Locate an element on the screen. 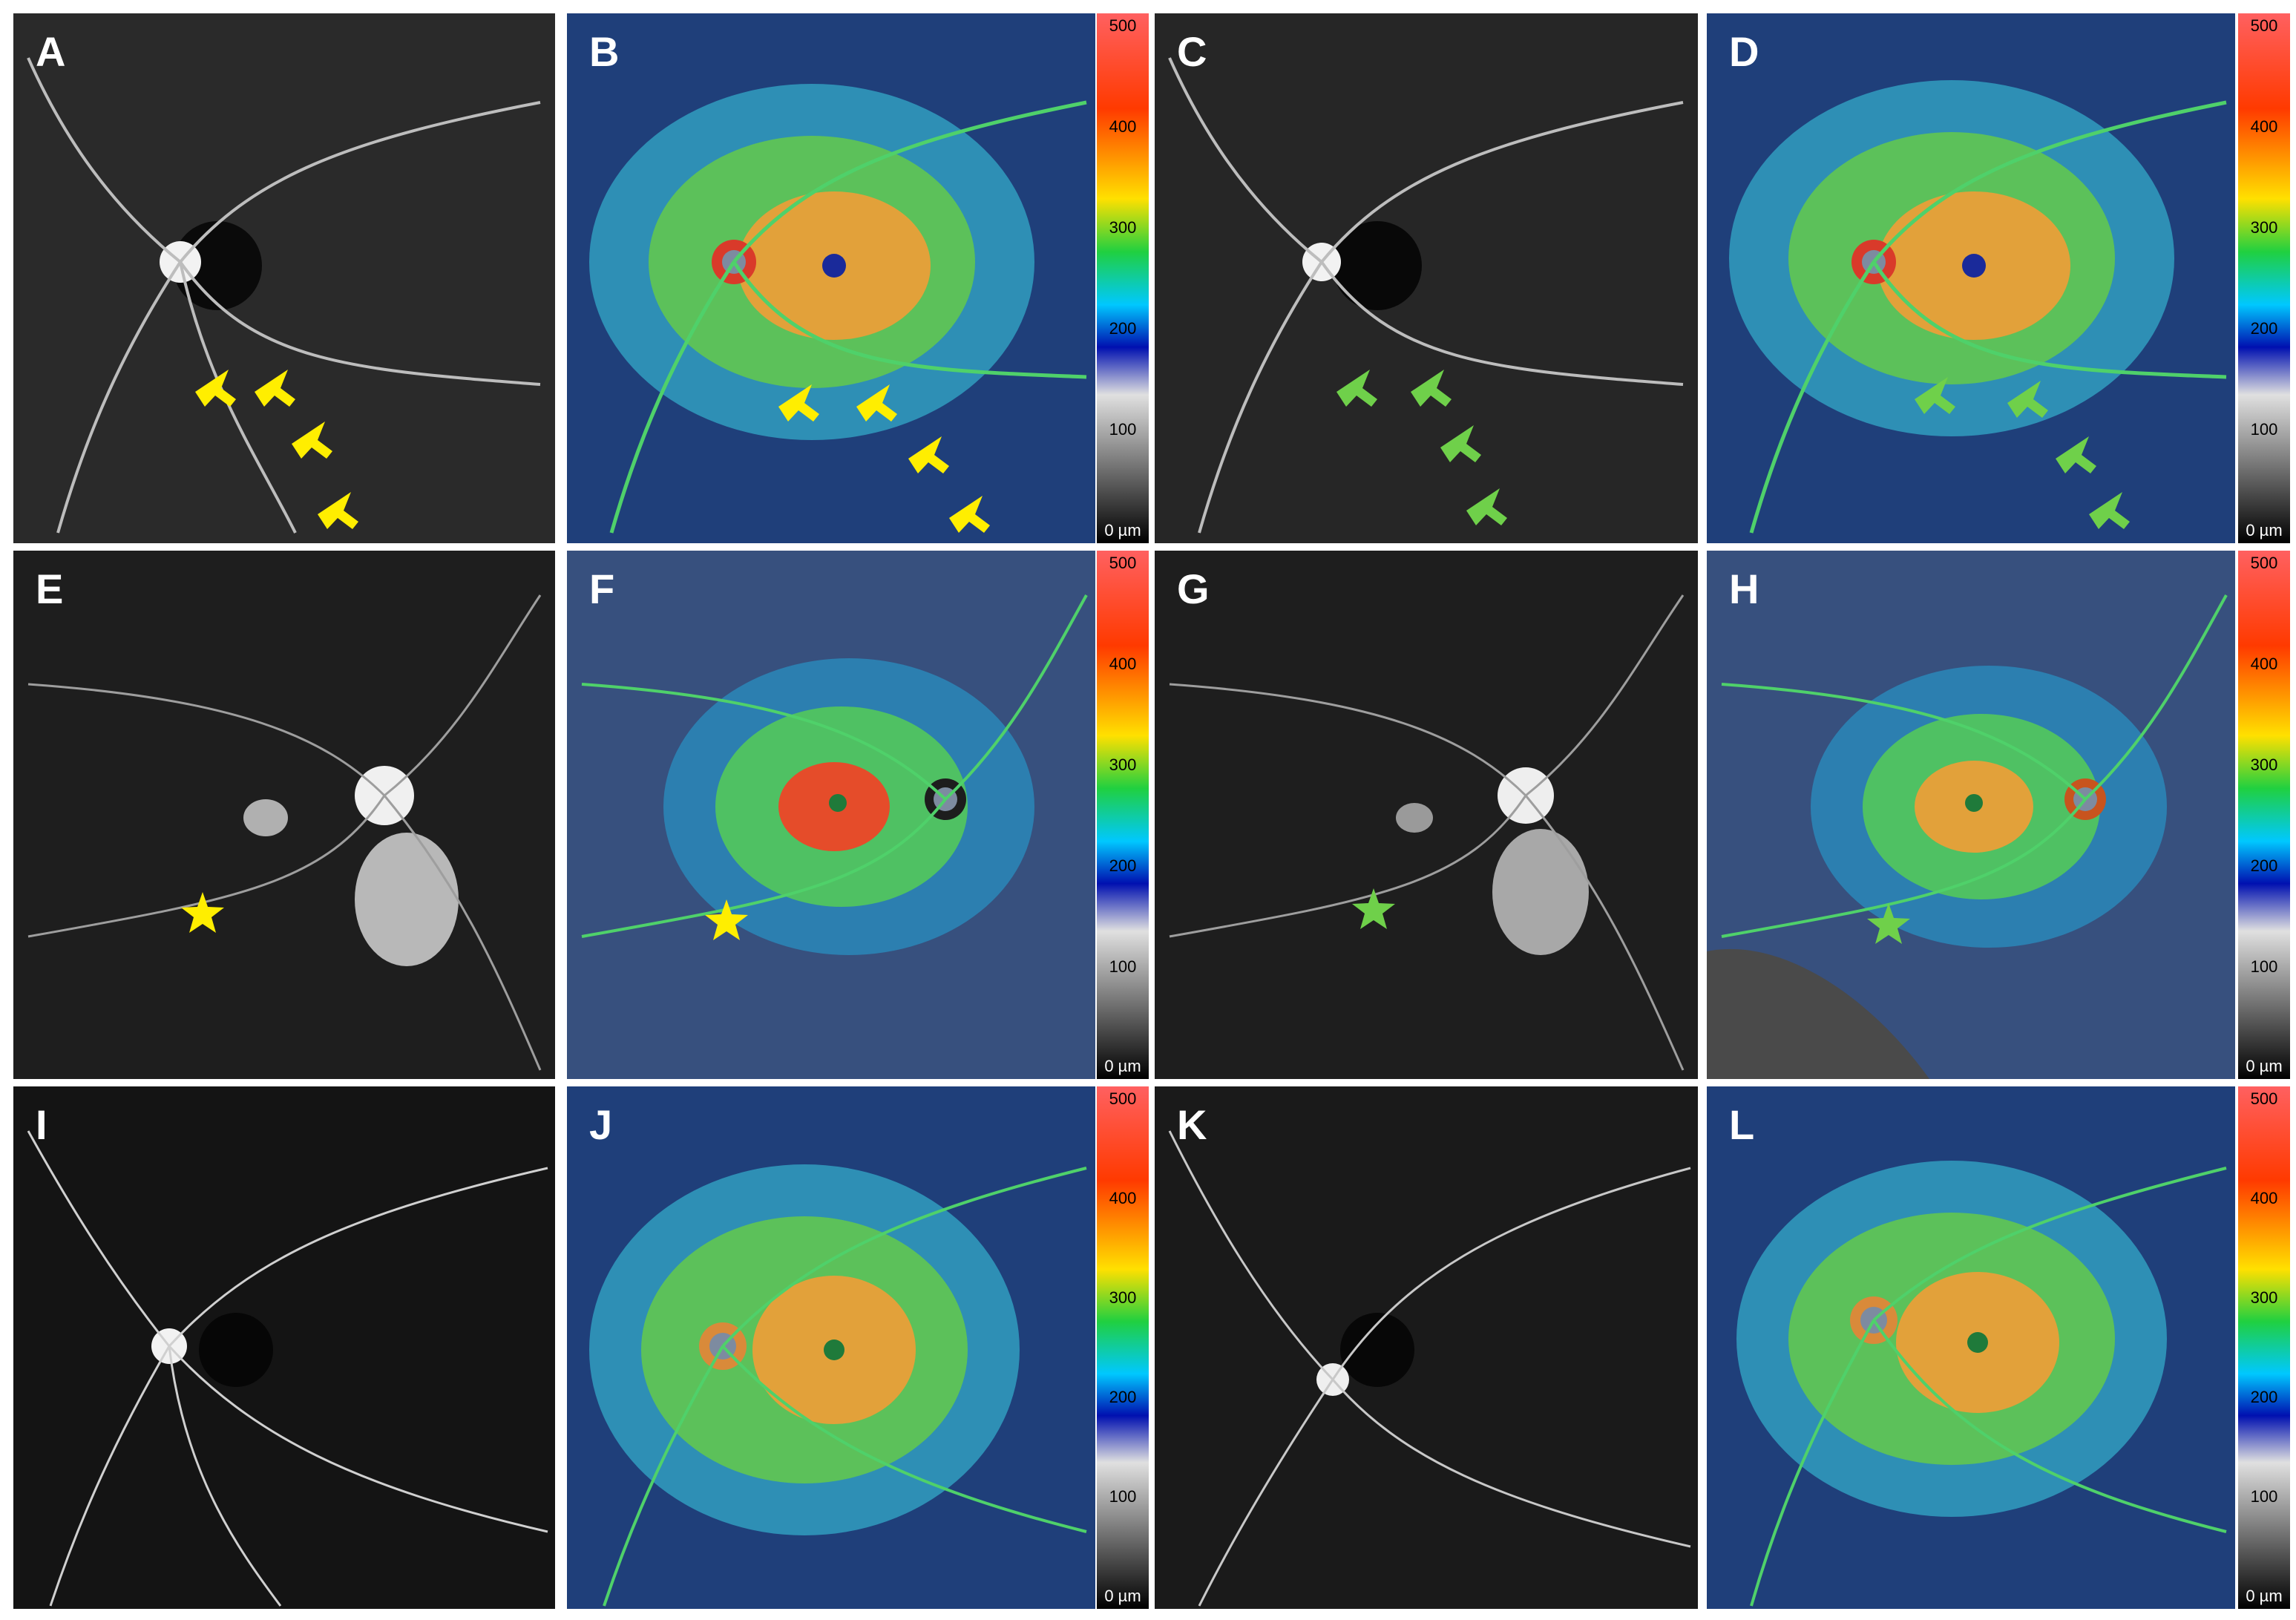 The width and height of the screenshot is (2296, 1620). panel-b: B is located at coordinates (831, 278).